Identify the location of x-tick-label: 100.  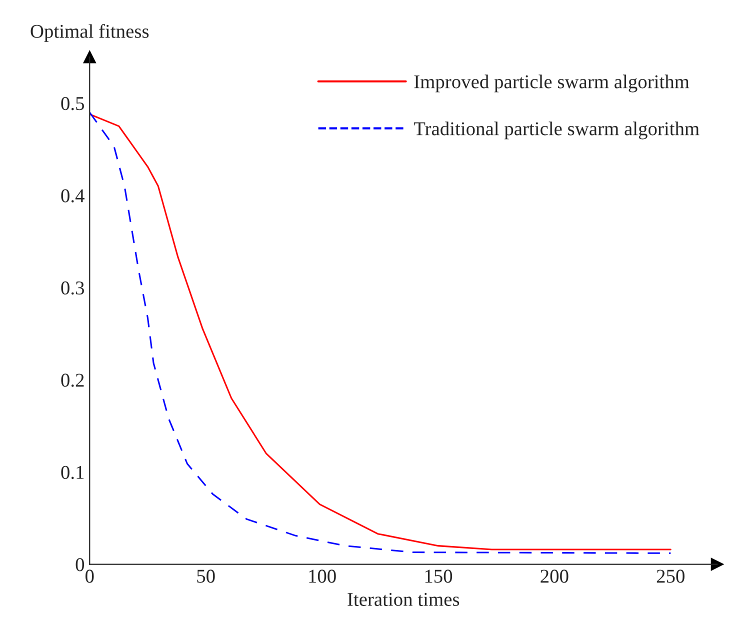
(322, 576).